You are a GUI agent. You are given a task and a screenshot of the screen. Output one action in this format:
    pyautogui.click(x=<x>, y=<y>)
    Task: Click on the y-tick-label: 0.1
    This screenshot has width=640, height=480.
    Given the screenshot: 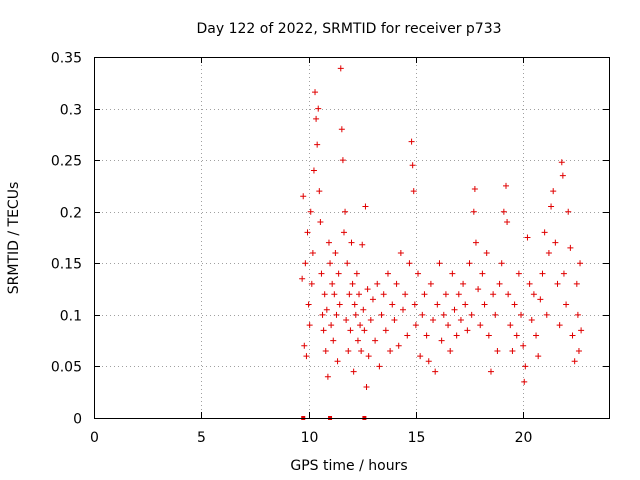 What is the action you would take?
    pyautogui.click(x=71, y=317)
    